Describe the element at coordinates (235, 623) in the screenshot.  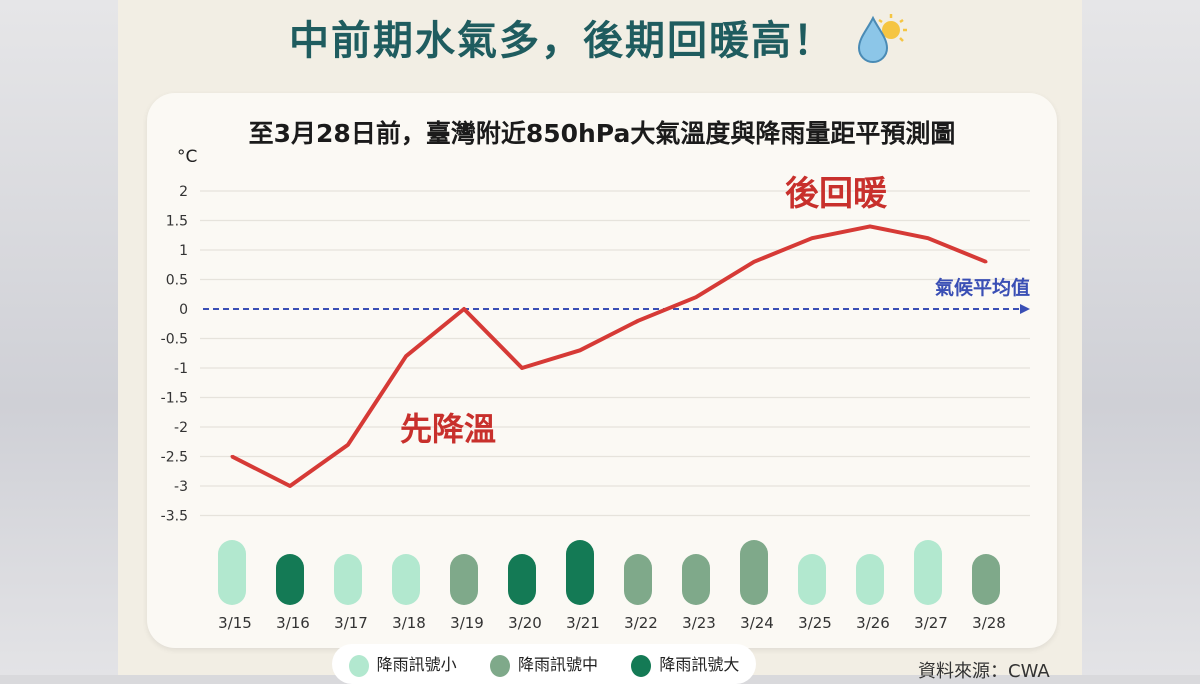
I see `x-tick-label: 3/15` at that location.